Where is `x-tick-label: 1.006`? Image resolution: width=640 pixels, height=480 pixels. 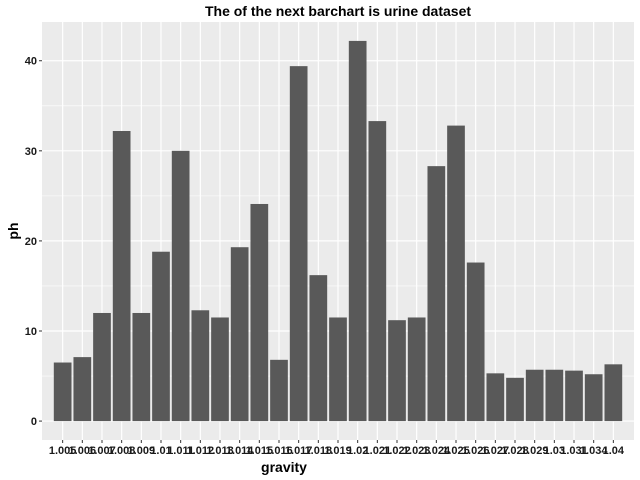
x-tick-label: 1.006 is located at coordinates (83, 451).